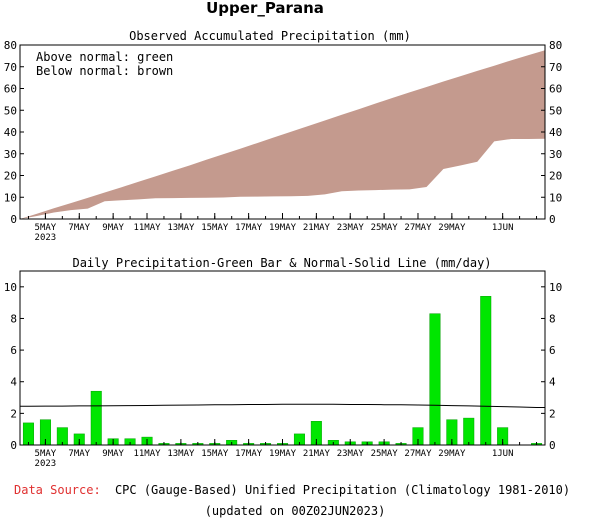 The width and height of the screenshot is (590, 518). Describe the element at coordinates (13, 445) in the screenshot. I see `bottom-y-tick-label-left: 0` at that location.